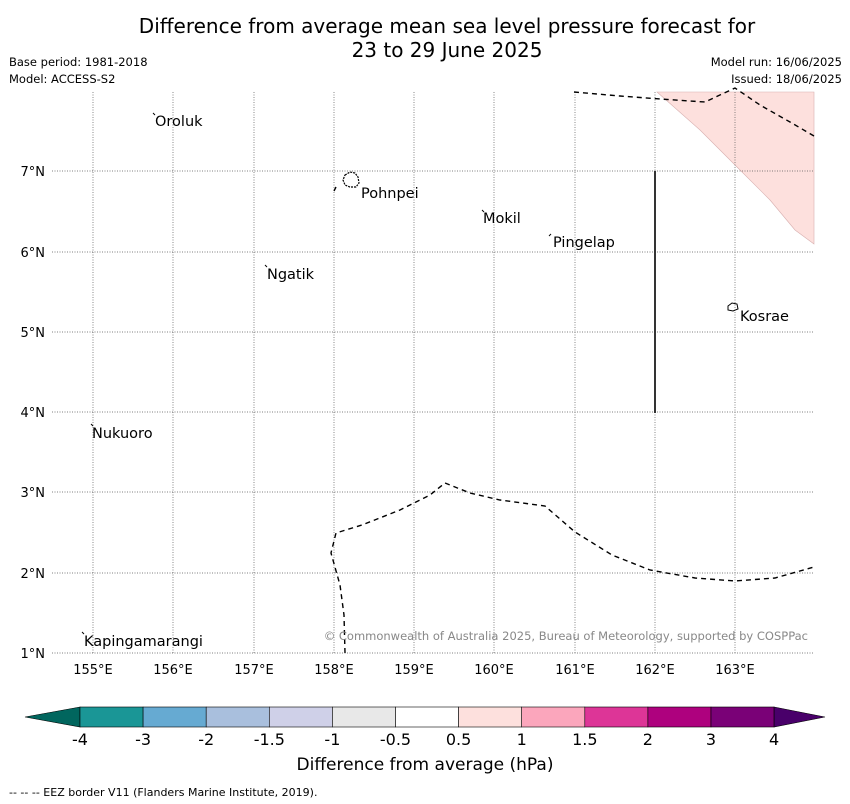 The image size is (850, 804). I want to click on lon-label-156e: 156°E, so click(173, 670).